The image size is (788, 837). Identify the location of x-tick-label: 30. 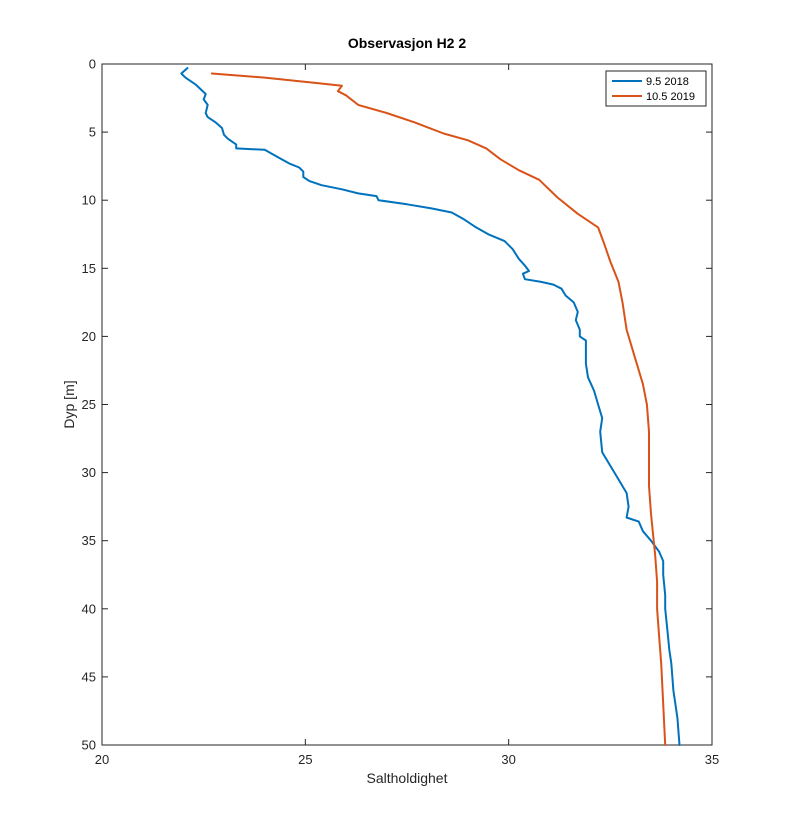
(508, 759).